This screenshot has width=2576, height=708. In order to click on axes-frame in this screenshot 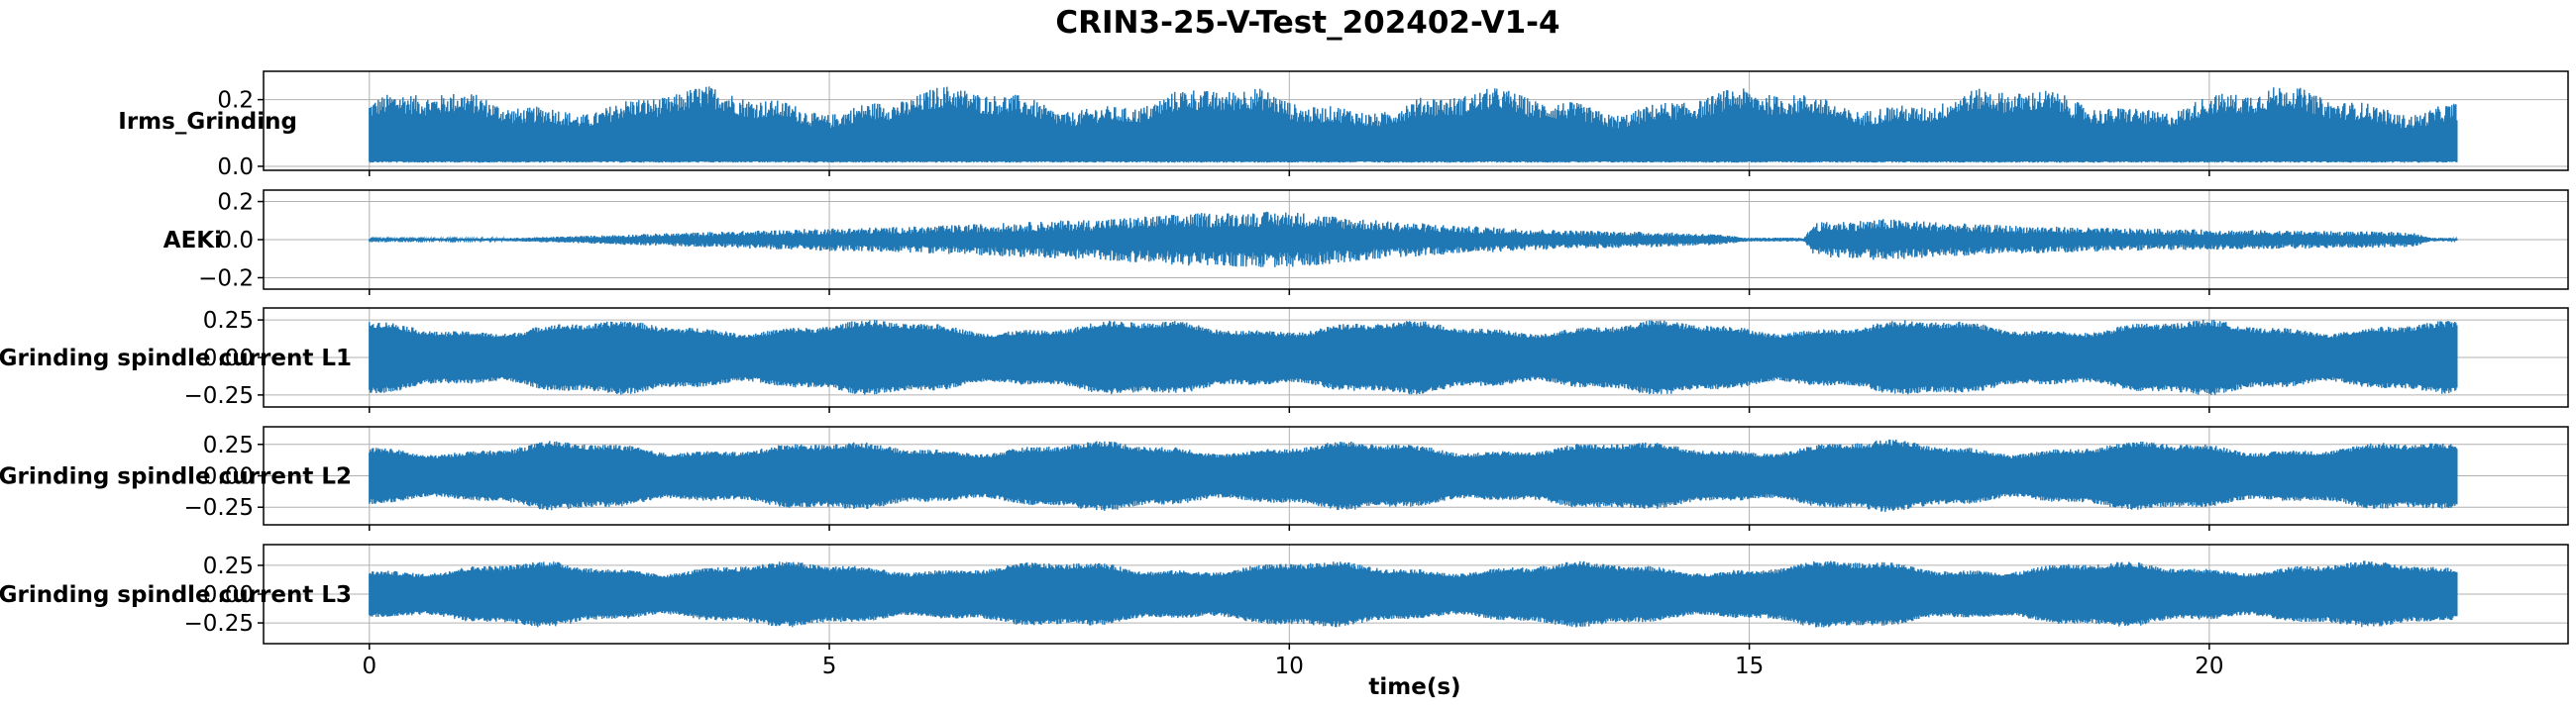, I will do `click(1416, 120)`.